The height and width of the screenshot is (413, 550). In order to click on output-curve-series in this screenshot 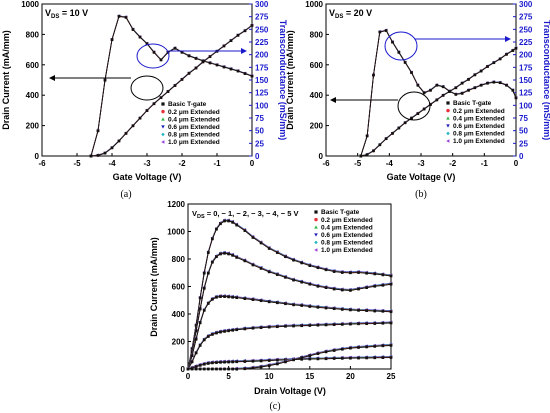, I will do `click(289, 311)`.